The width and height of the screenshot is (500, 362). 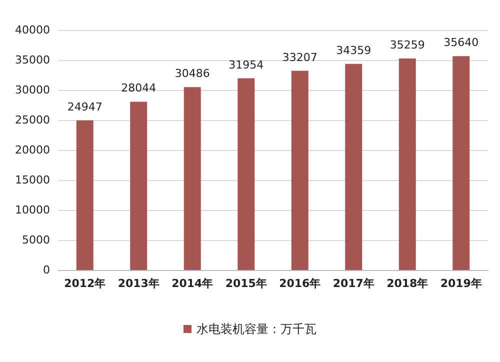 I want to click on y-tick-label: 0, so click(x=46, y=270).